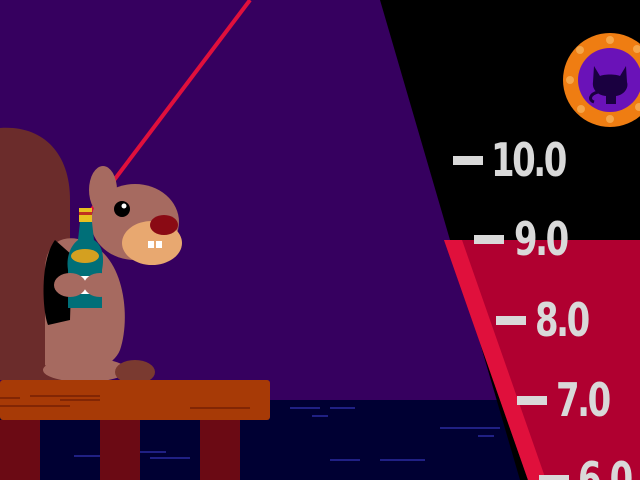 The width and height of the screenshot is (640, 480). I want to click on squirrel-foot-back, so click(135, 372).